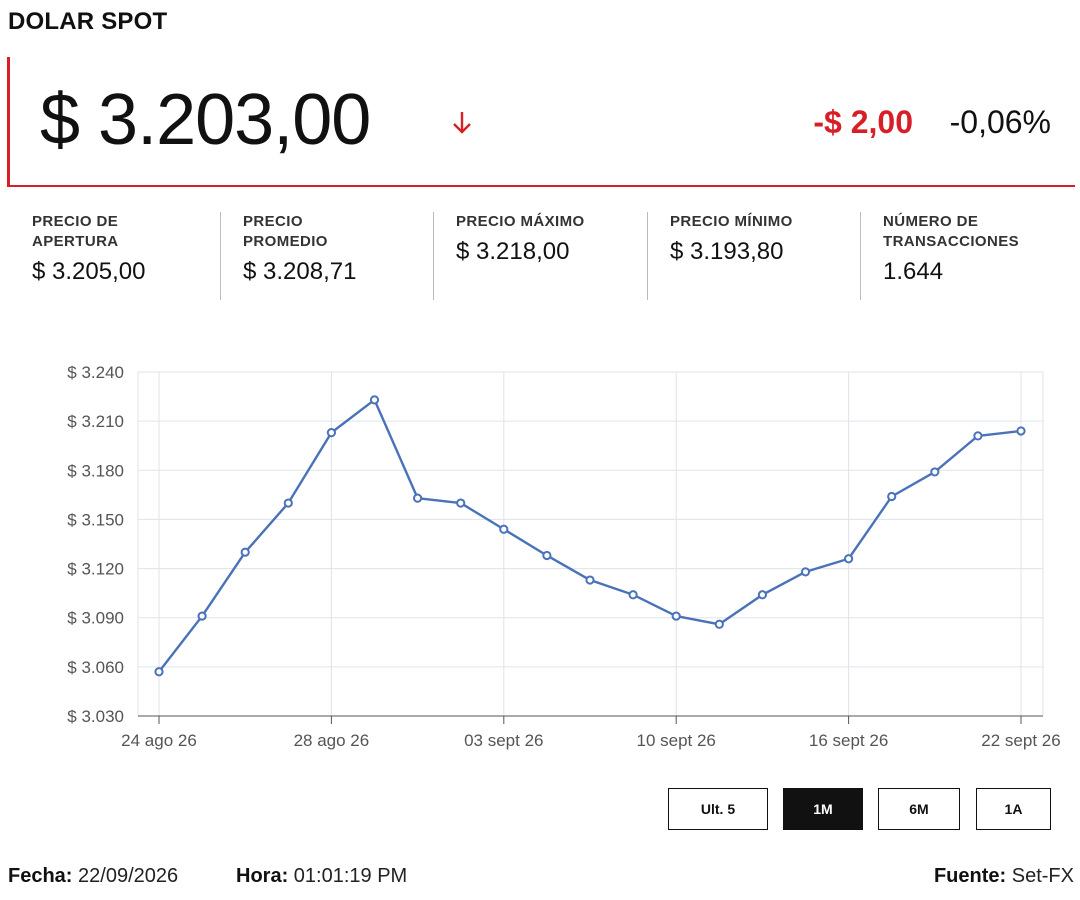 Image resolution: width=1080 pixels, height=900 pixels. I want to click on y-tick-label: $ 3.150, so click(95, 519).